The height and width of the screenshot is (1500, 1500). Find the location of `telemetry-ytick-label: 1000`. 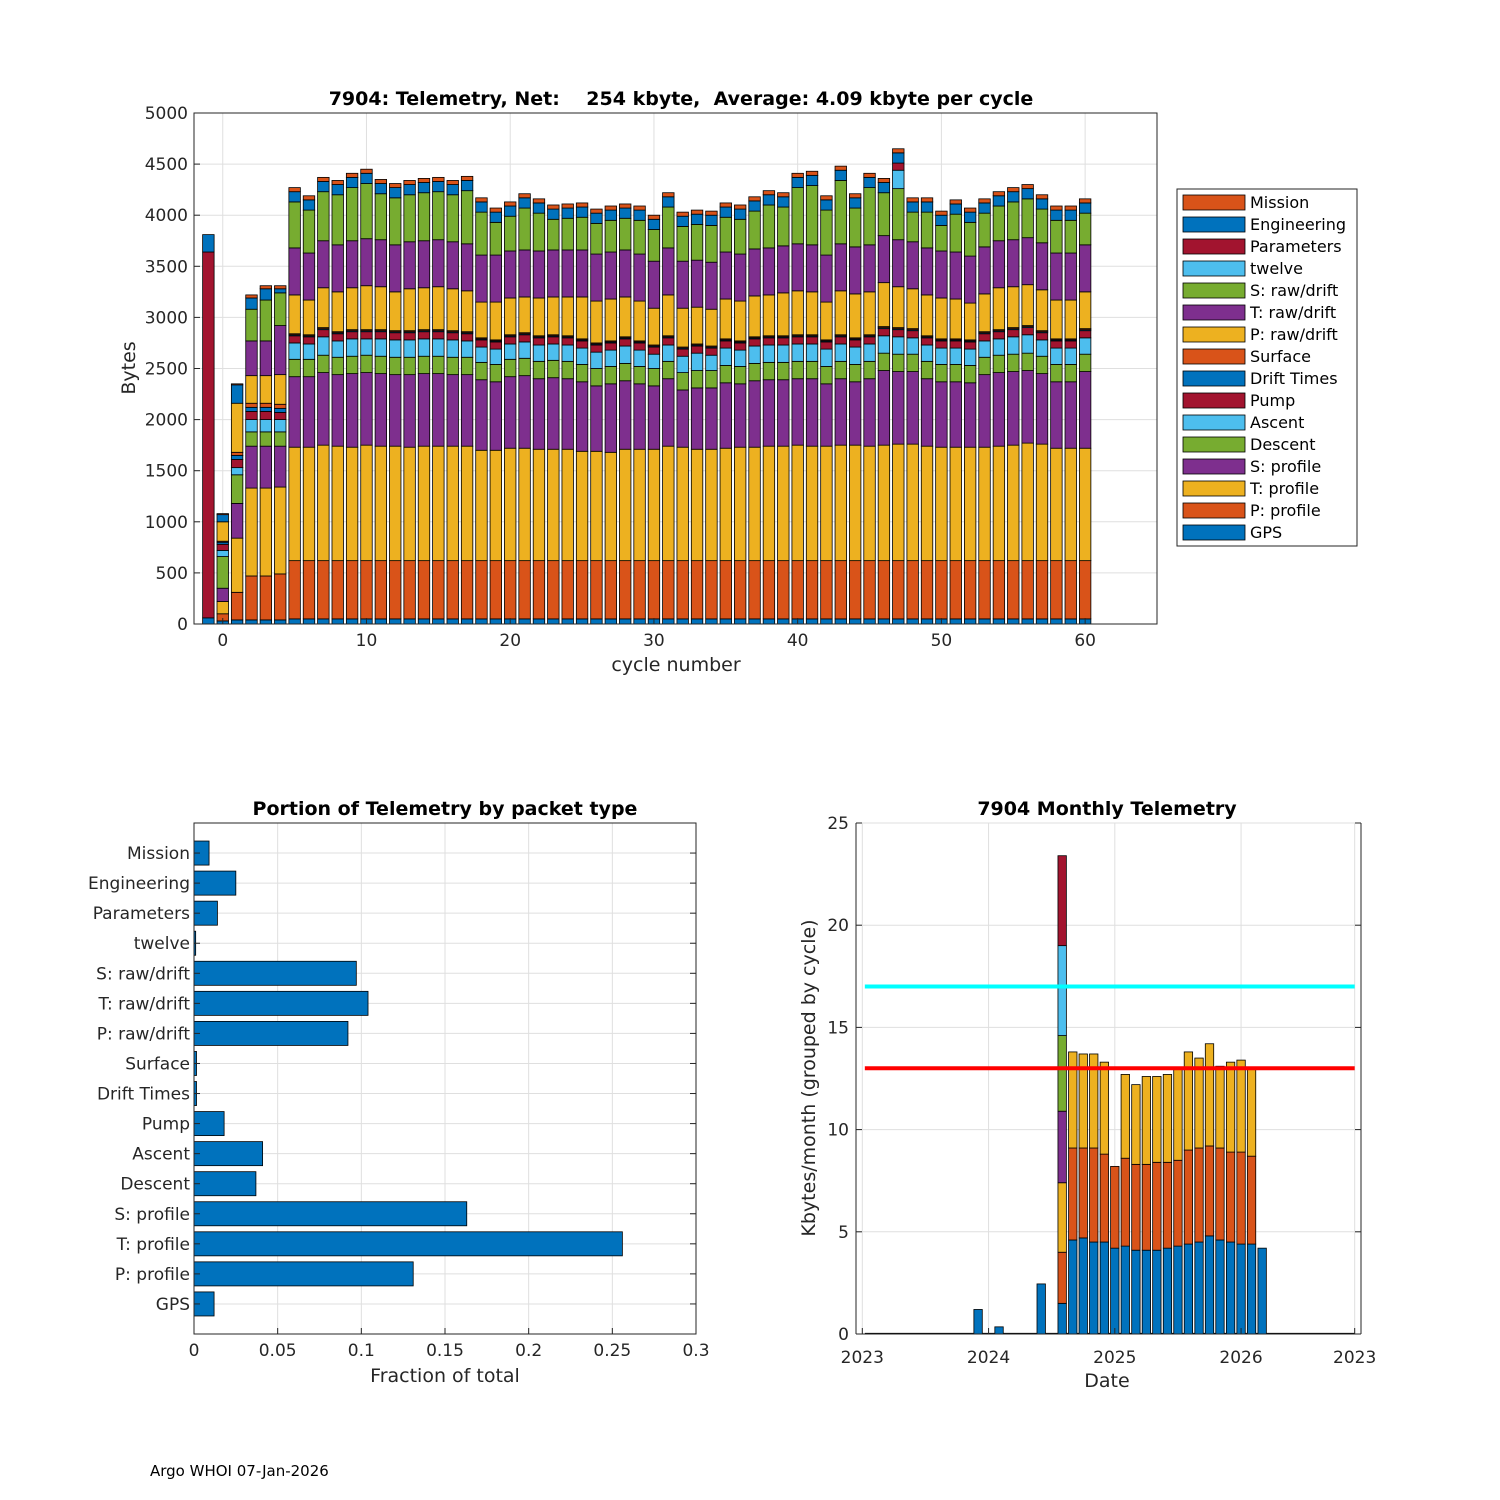

telemetry-ytick-label: 1000 is located at coordinates (166, 523).